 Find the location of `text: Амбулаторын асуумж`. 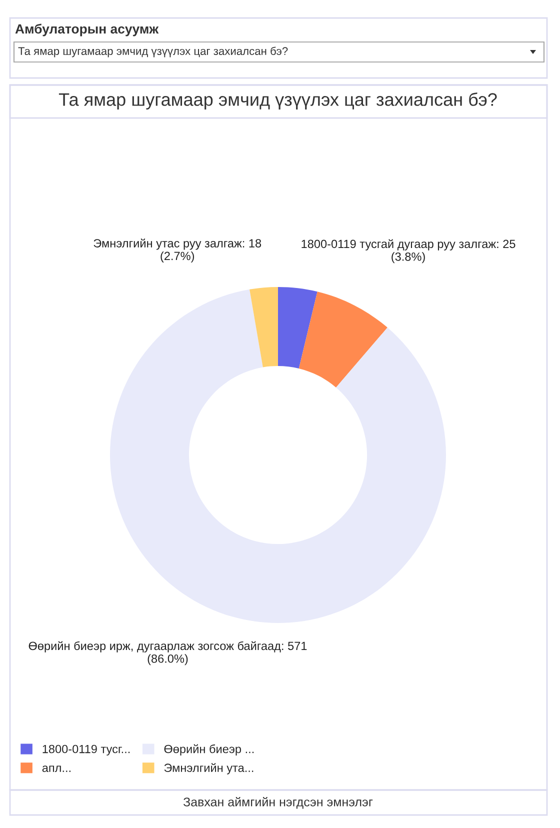

text: Амбулаторын асуумж is located at coordinates (87, 30).